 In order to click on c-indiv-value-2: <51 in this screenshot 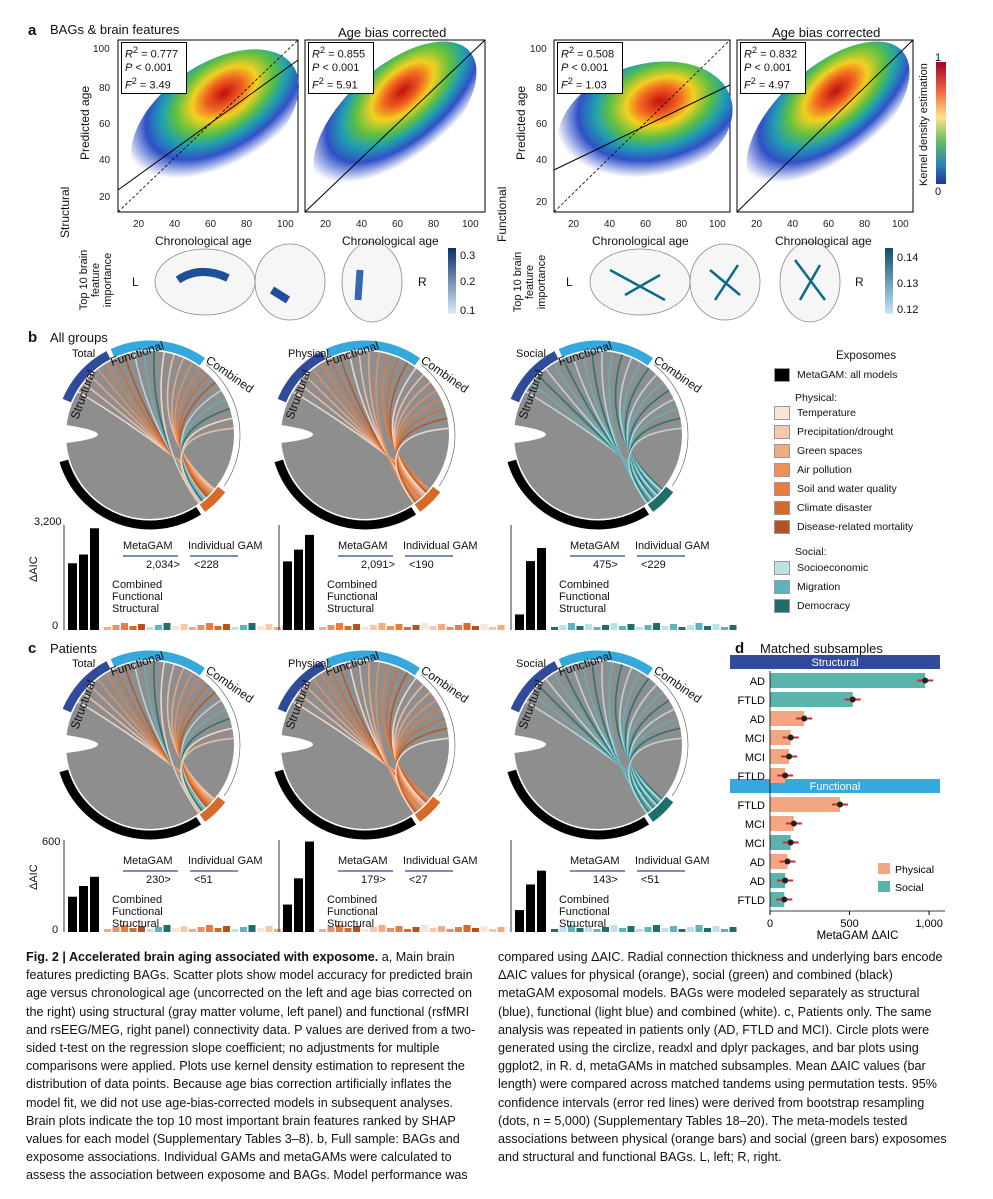, I will do `click(650, 880)`.